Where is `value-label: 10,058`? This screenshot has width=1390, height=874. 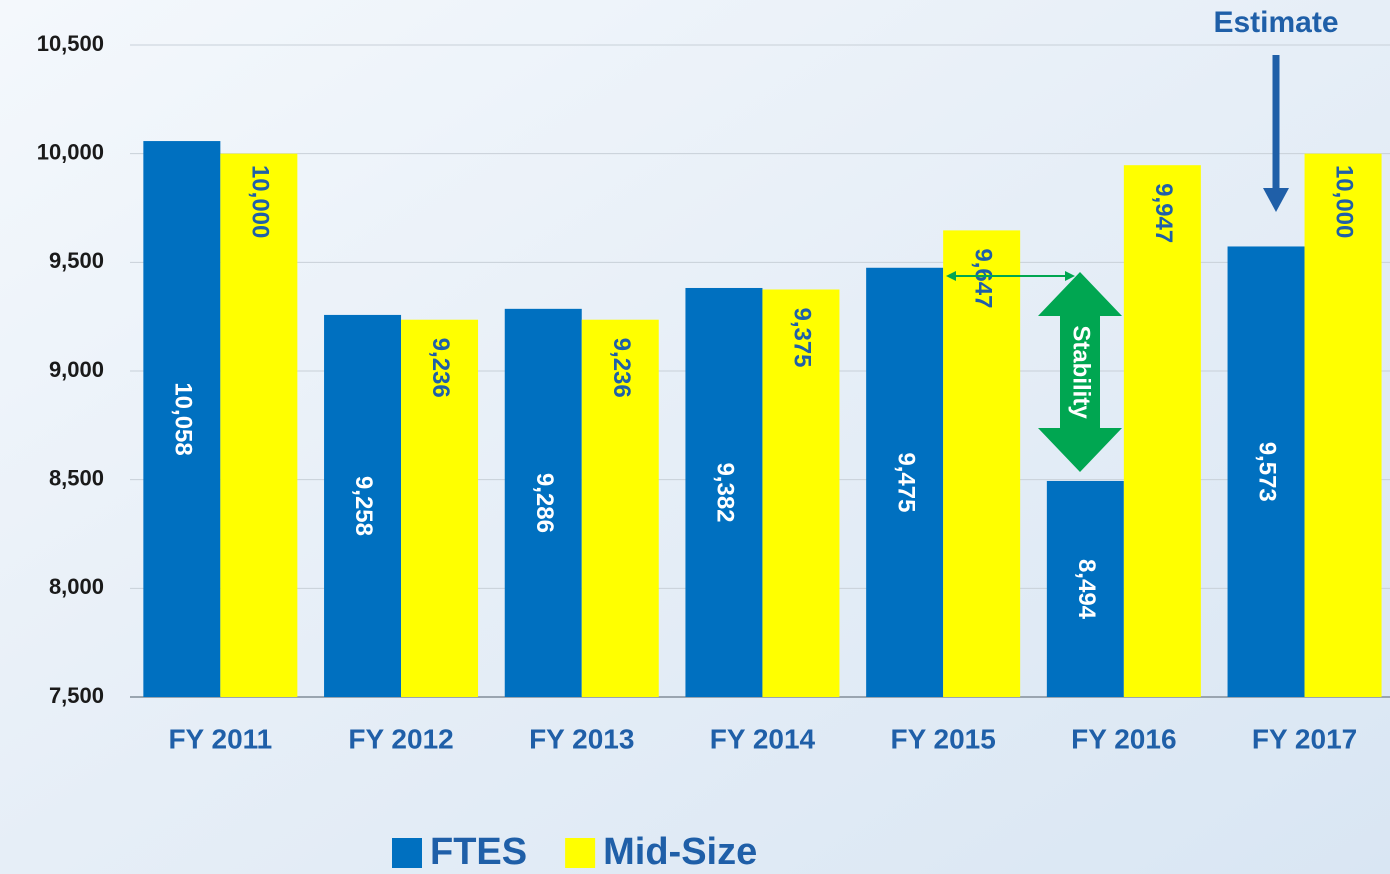
value-label: 10,058 is located at coordinates (183, 418).